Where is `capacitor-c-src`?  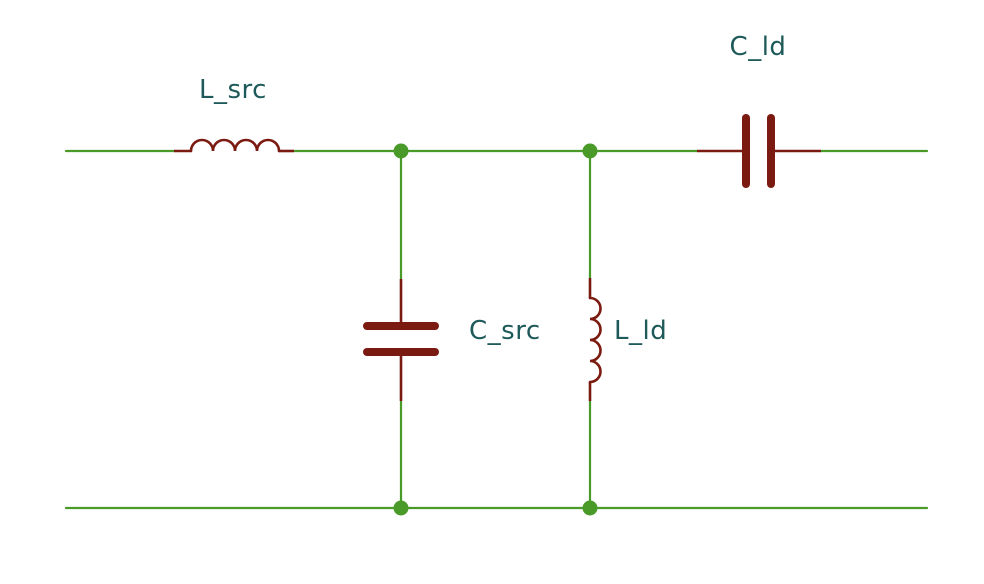 capacitor-c-src is located at coordinates (401, 340).